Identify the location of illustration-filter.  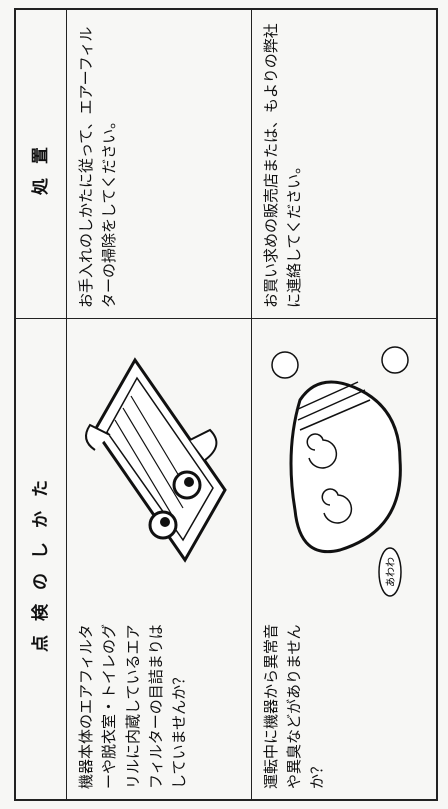
(156, 460).